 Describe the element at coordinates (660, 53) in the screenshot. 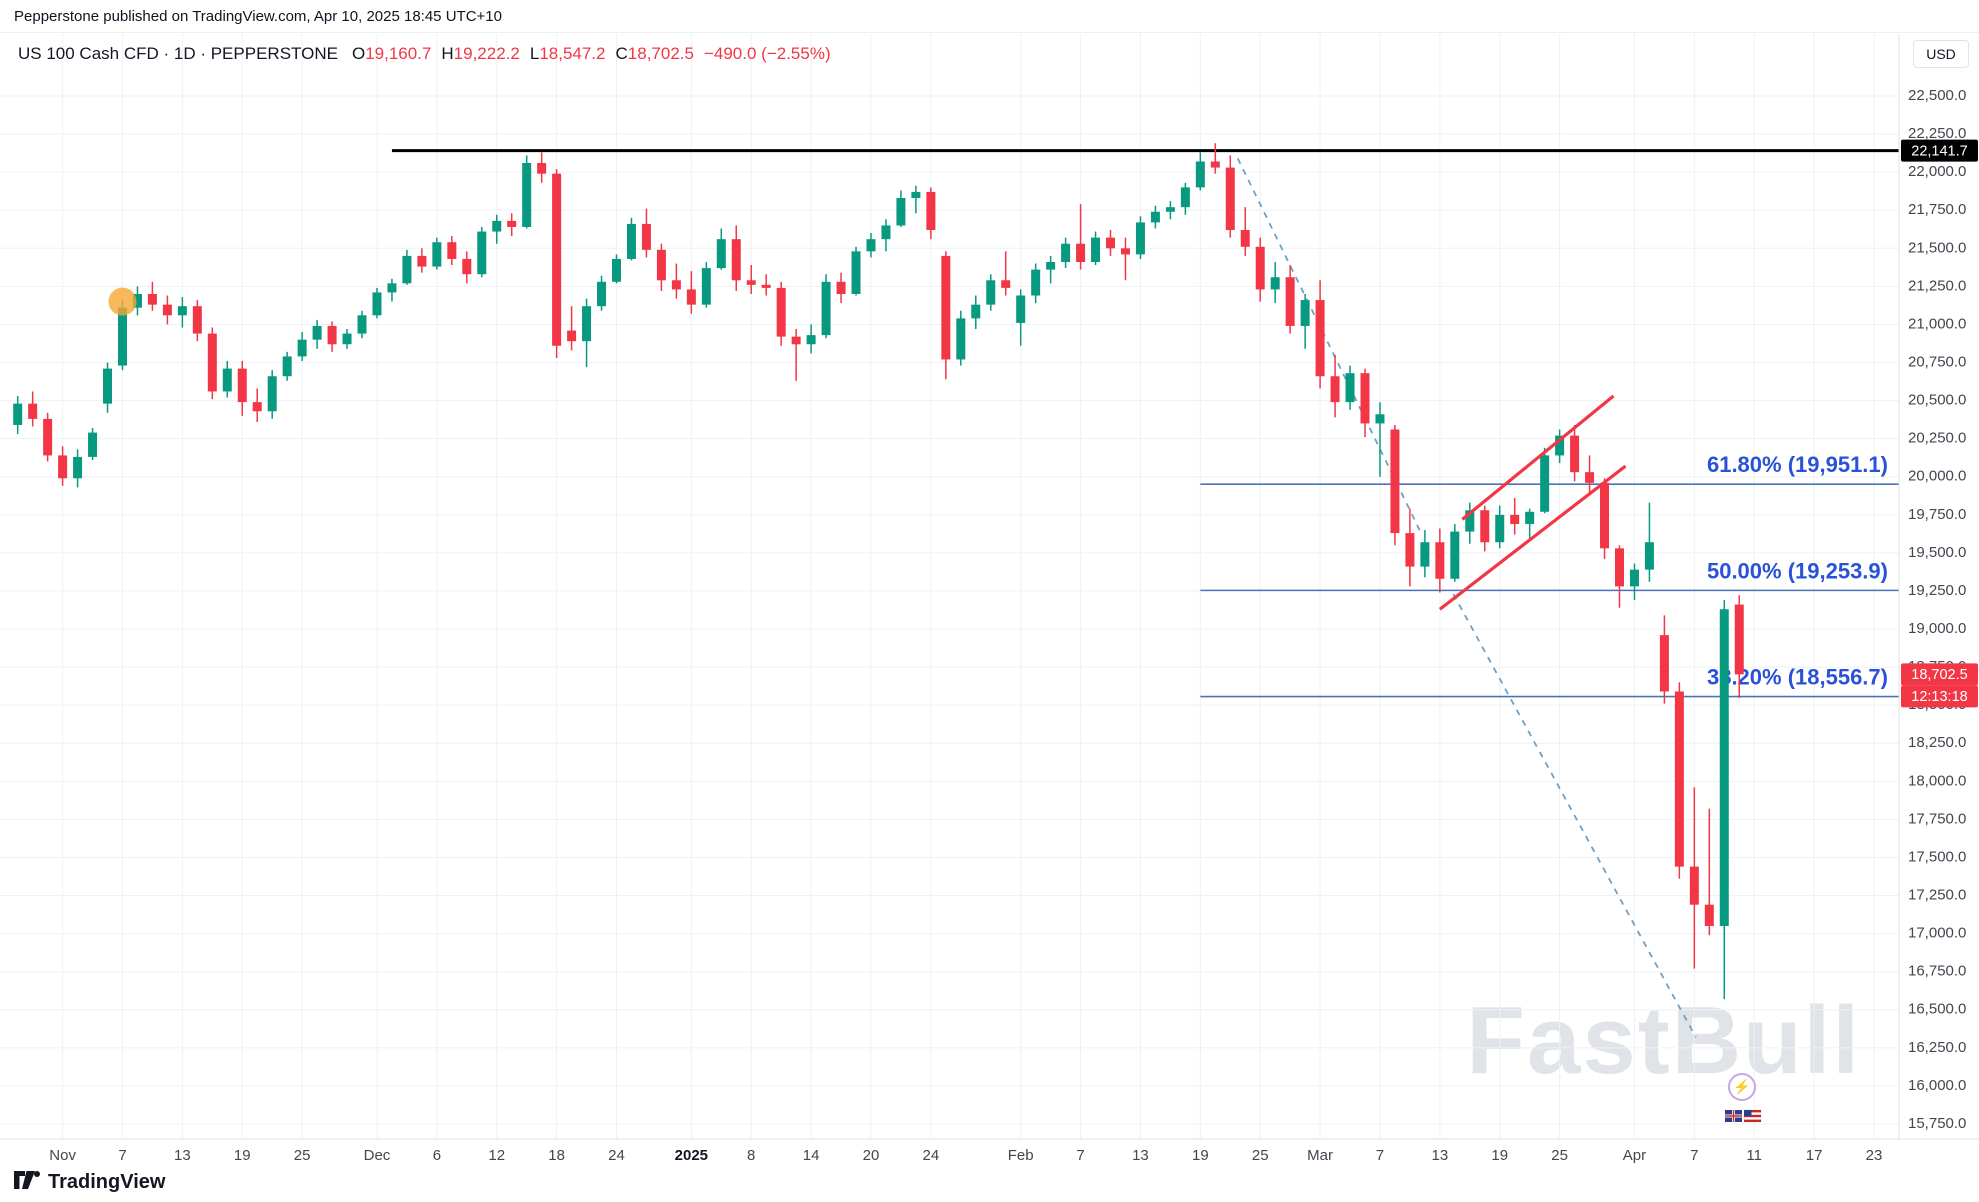

I see `close-value: 18,702.5` at that location.